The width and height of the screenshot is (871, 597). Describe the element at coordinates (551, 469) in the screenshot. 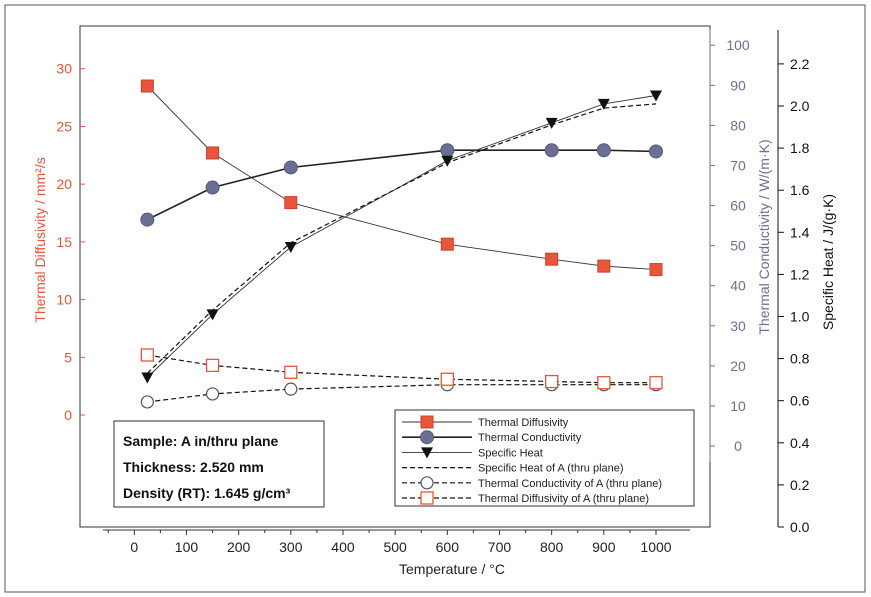

I see `legend-label: Specific Heat of A (thru plane)` at that location.